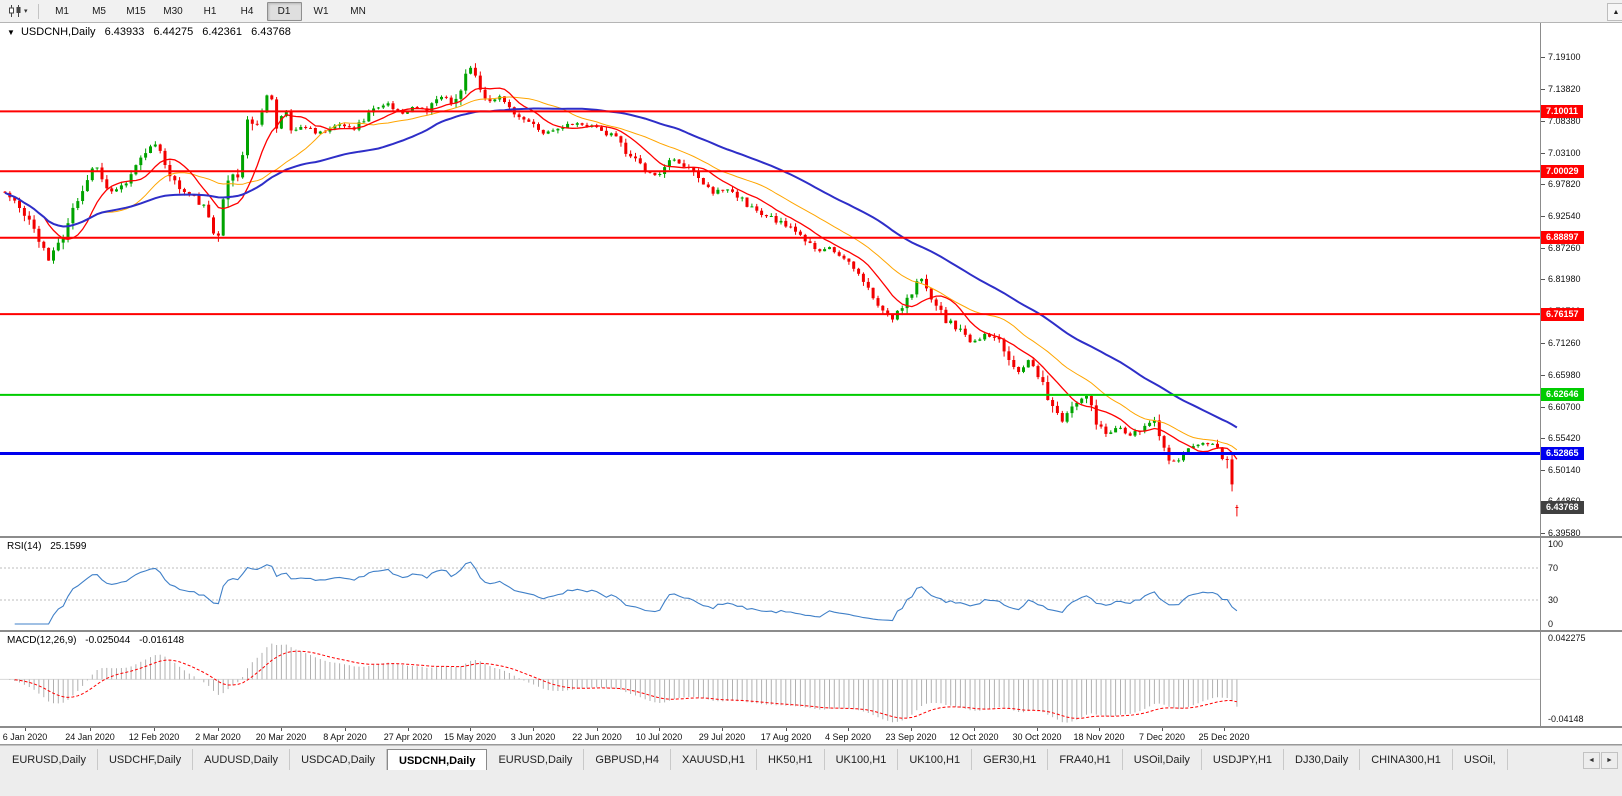 The width and height of the screenshot is (1622, 796). I want to click on date-axis-label: 15 May 2020, so click(470, 737).